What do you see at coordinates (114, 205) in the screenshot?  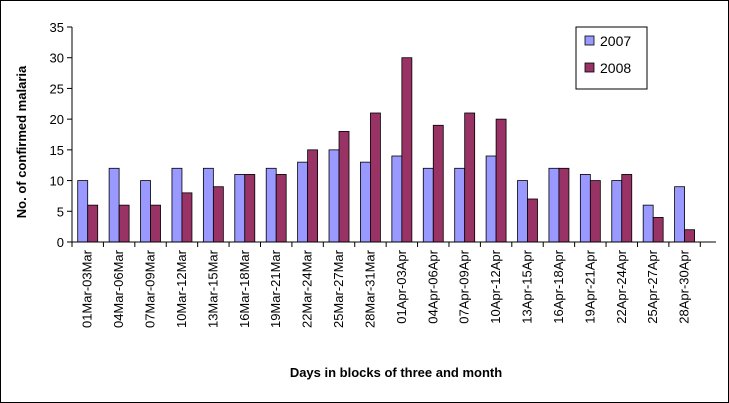 I see `bar-2007-04Mar-06Mar` at bounding box center [114, 205].